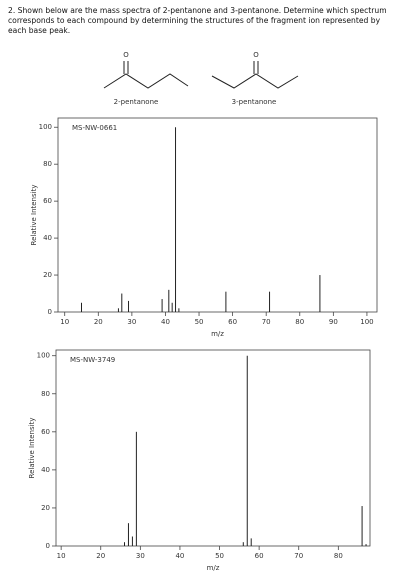 The height and width of the screenshot is (573, 402). What do you see at coordinates (333, 322) in the screenshot?
I see `x-tick-label: 90` at bounding box center [333, 322].